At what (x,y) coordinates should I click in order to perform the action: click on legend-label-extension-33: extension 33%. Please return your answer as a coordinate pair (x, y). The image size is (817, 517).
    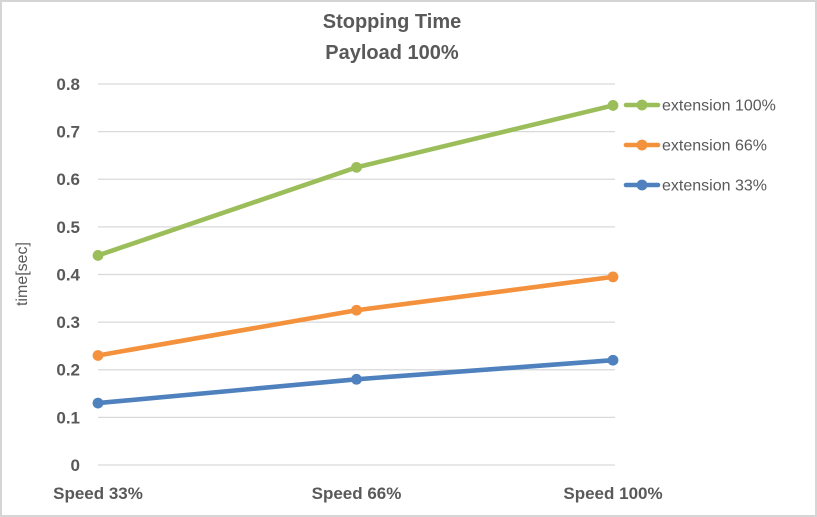
    Looking at the image, I should click on (714, 186).